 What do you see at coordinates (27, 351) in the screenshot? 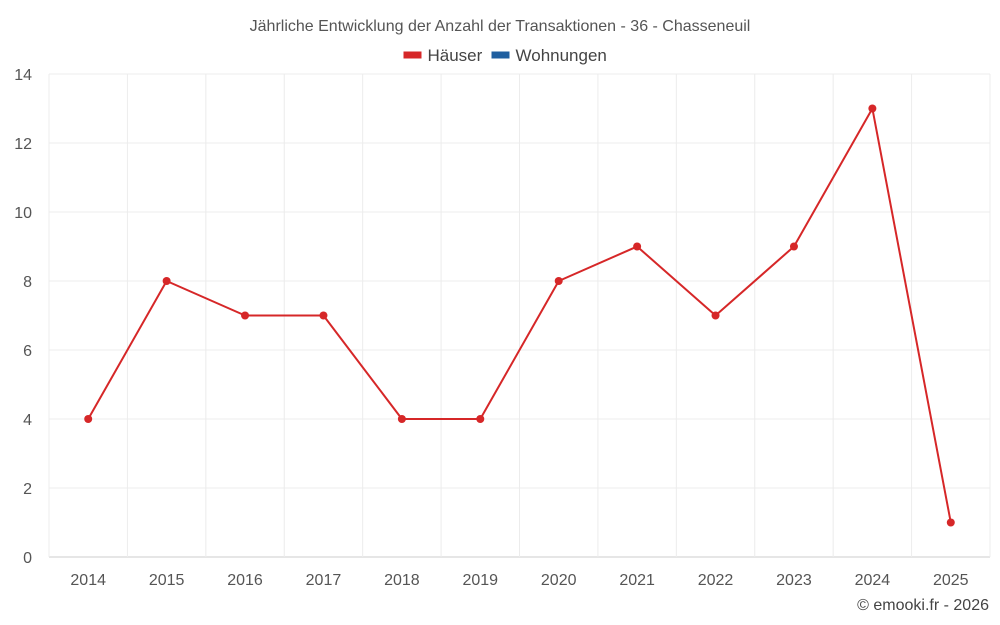
I see `y-tick-label: 6` at bounding box center [27, 351].